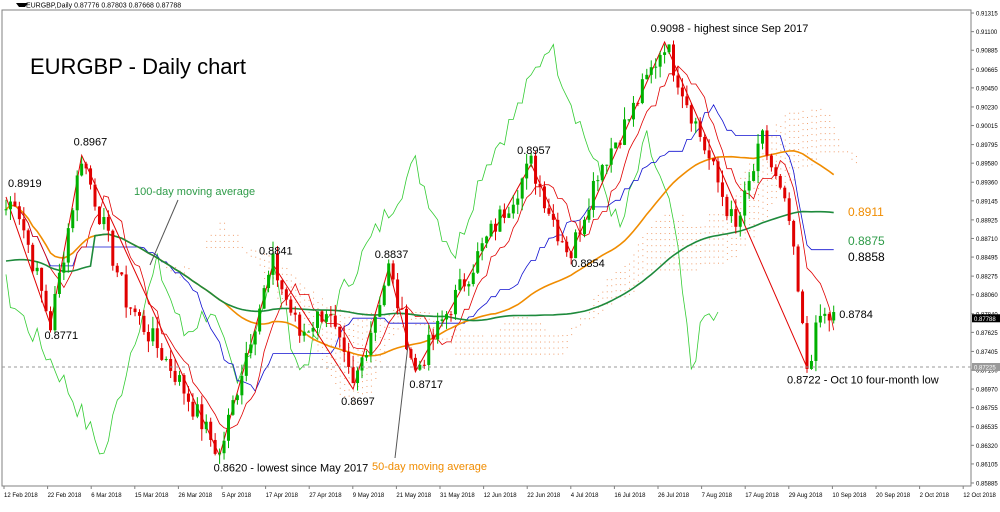 Image resolution: width=1000 pixels, height=512 pixels. I want to click on x-tick-label: 22 Feb 2018, so click(65, 496).